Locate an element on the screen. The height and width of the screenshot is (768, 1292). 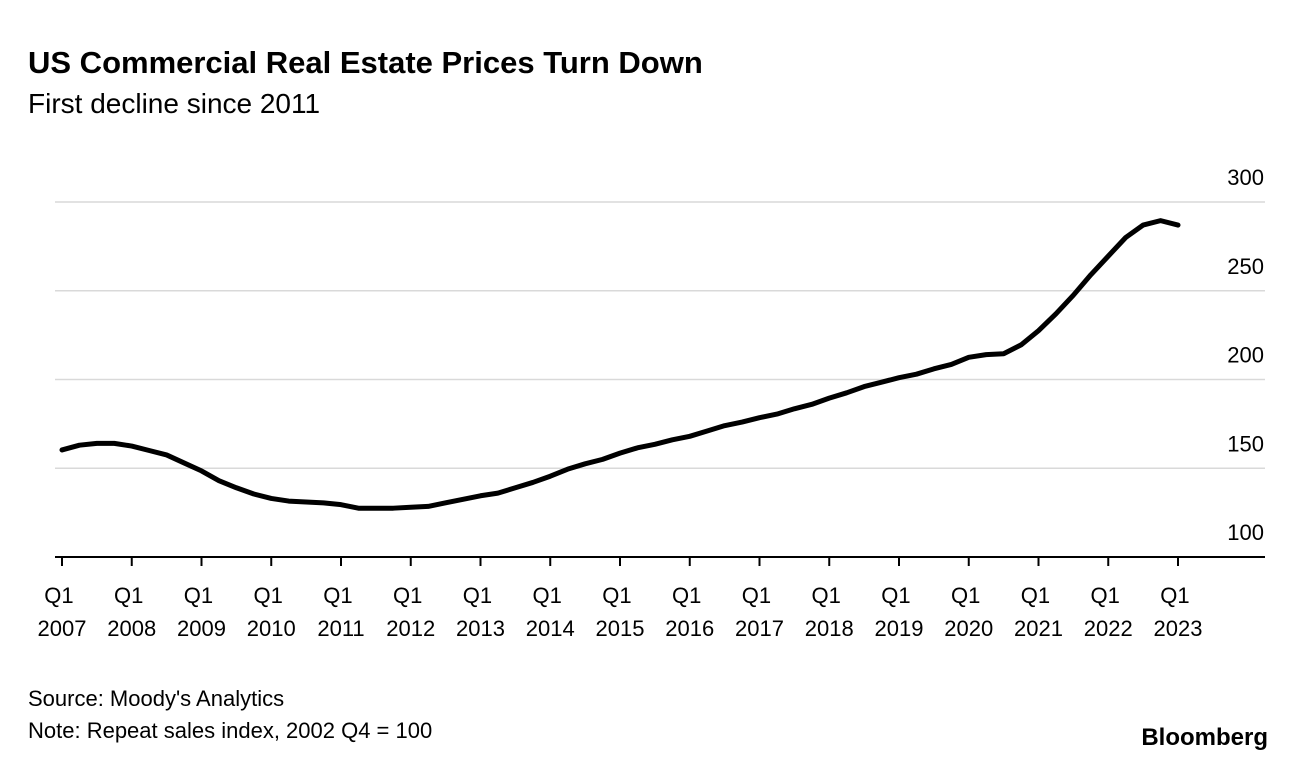
y-tick-label: 250 is located at coordinates (1245, 266).